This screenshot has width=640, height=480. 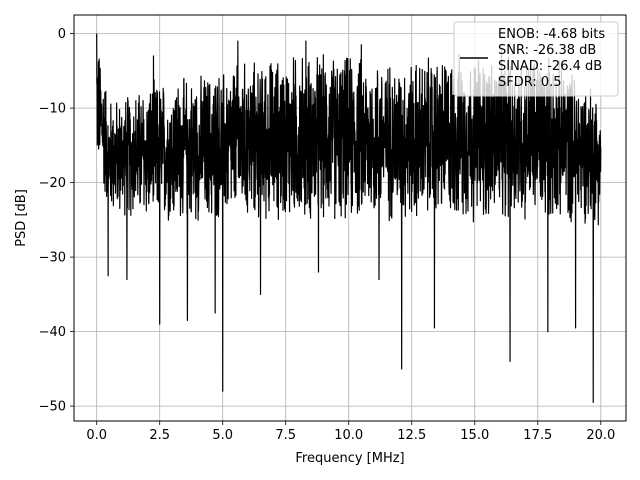 I want to click on legend-sinad: SINAD: -26.4 dB, so click(x=550, y=66).